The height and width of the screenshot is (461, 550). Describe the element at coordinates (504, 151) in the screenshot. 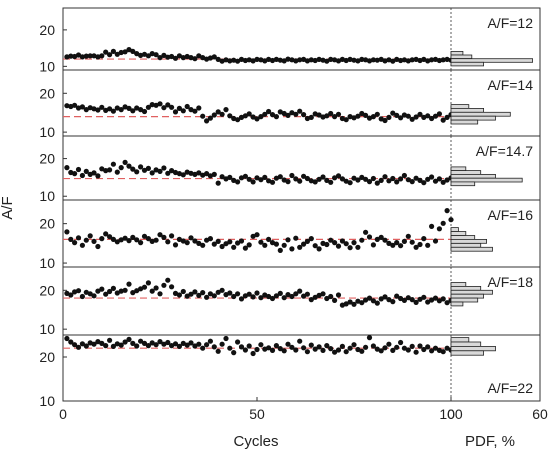

I see `panel-label: A/F=14.7` at that location.